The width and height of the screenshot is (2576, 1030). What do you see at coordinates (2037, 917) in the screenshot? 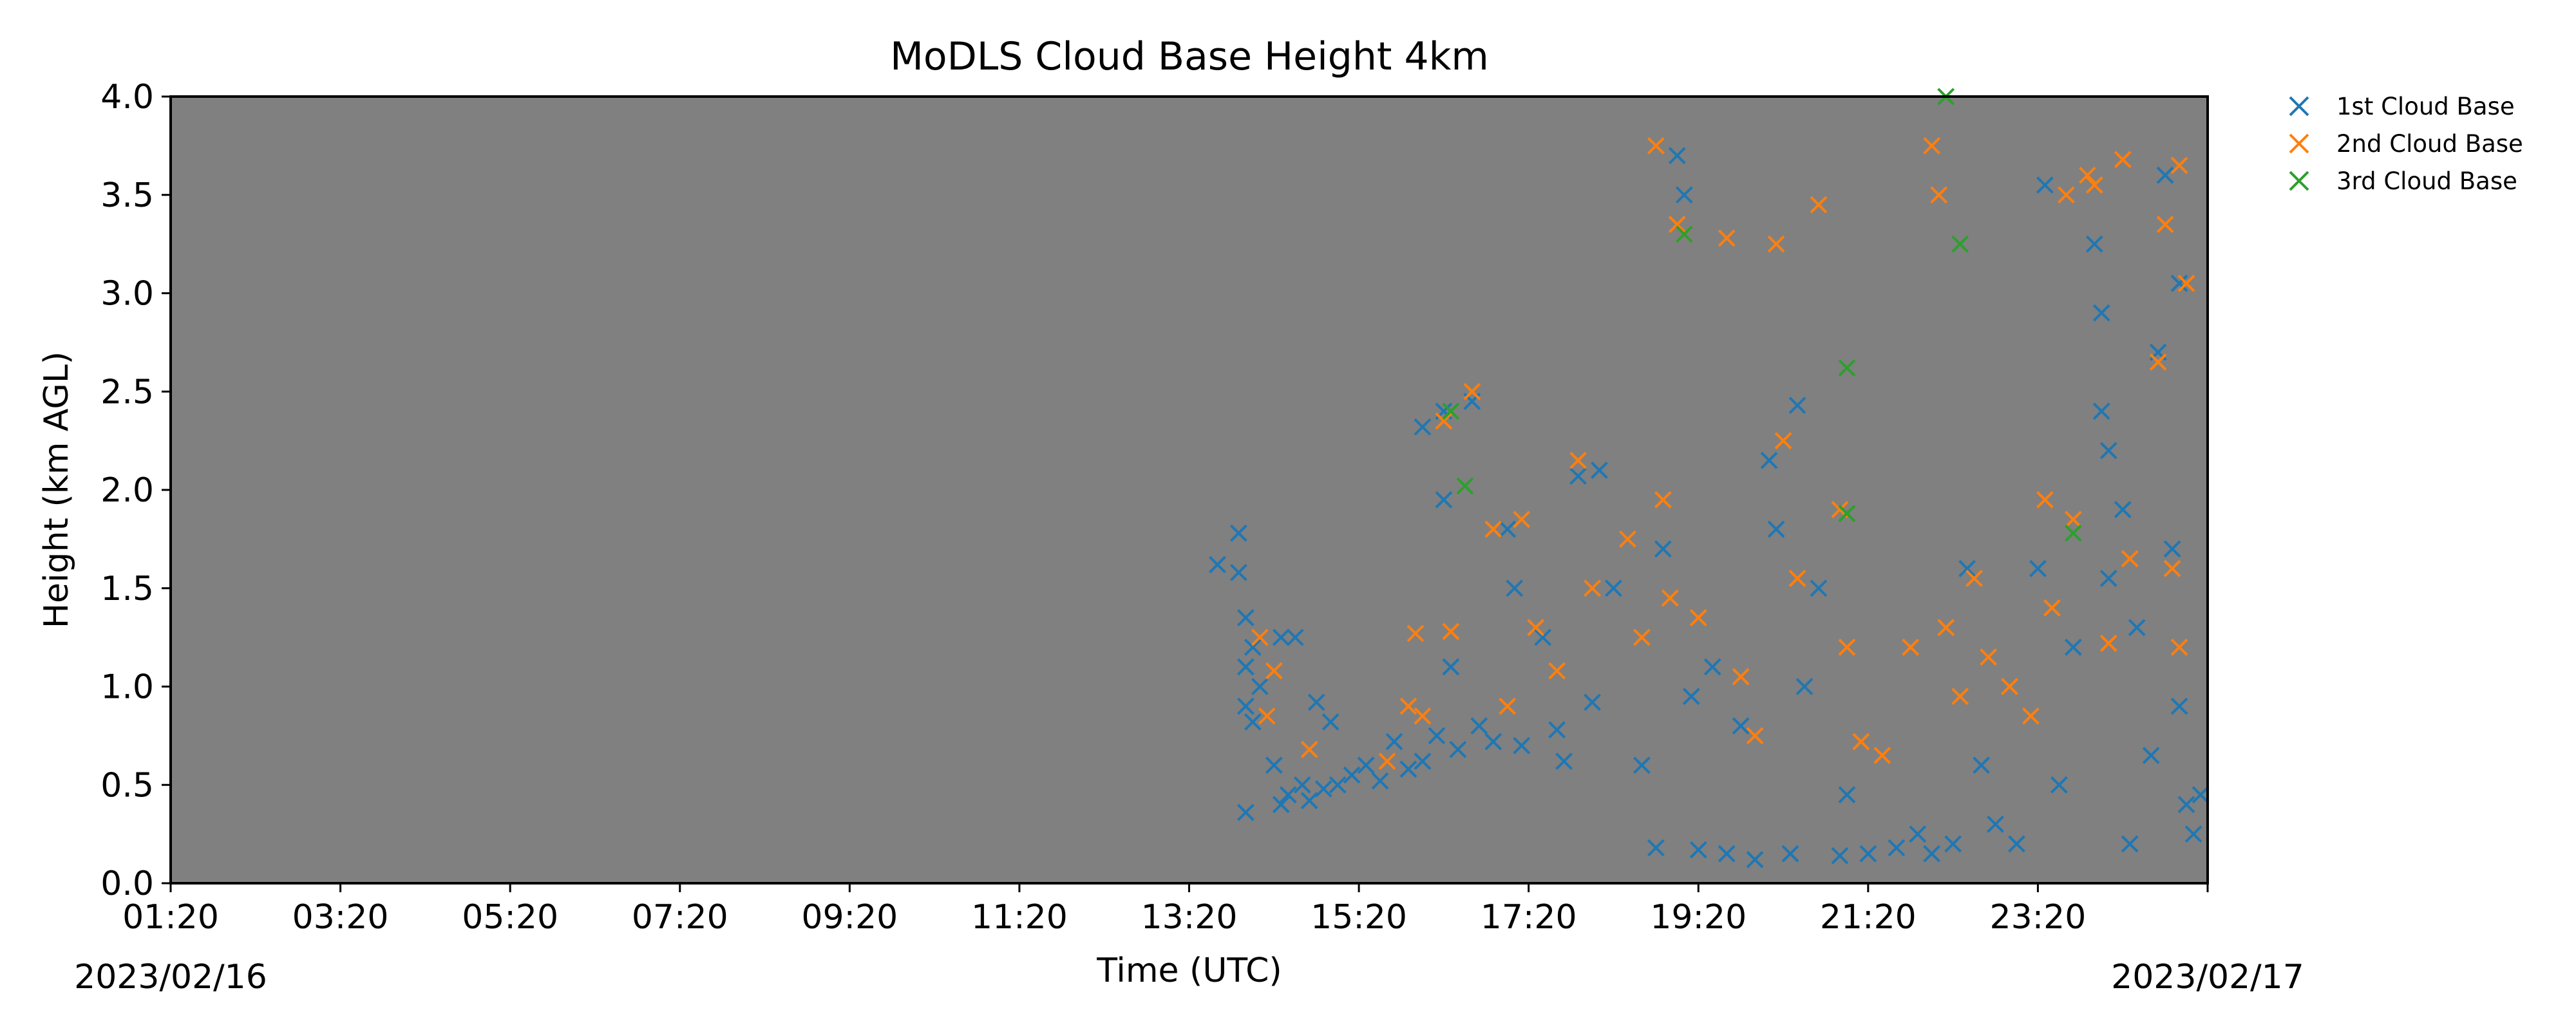
I see `x-tick-label: 23:20` at bounding box center [2037, 917].